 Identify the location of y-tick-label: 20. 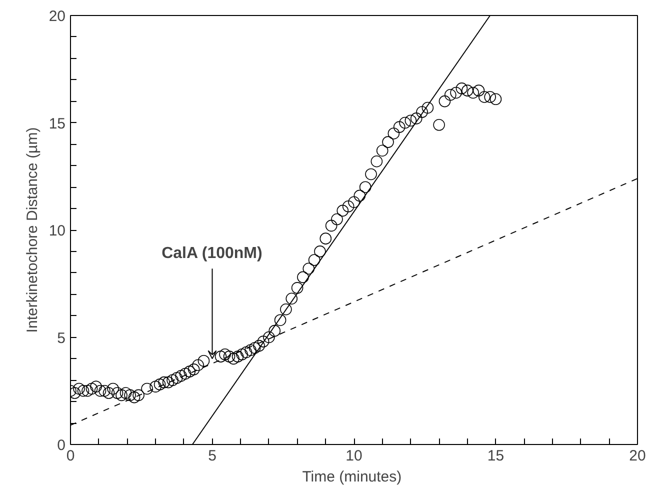
(57, 16).